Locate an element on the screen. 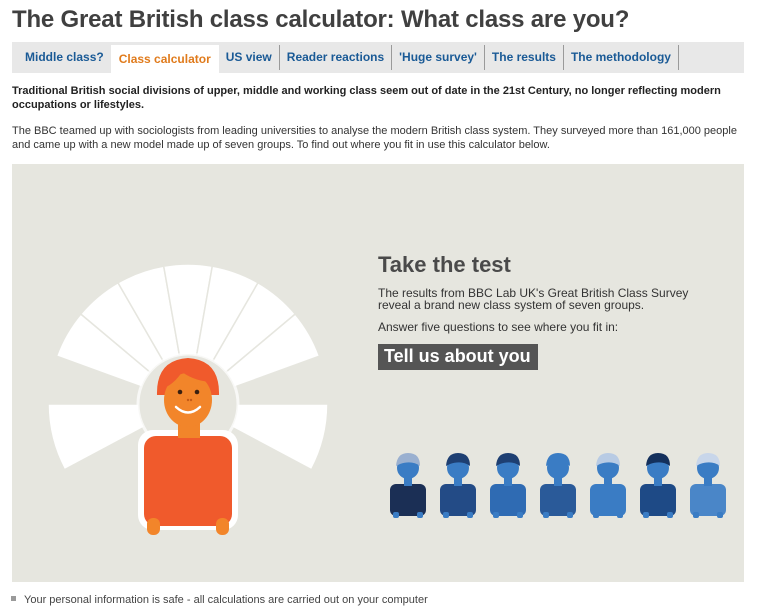 The height and width of the screenshot is (613, 758). class-groups-figures is located at coordinates (558, 485).